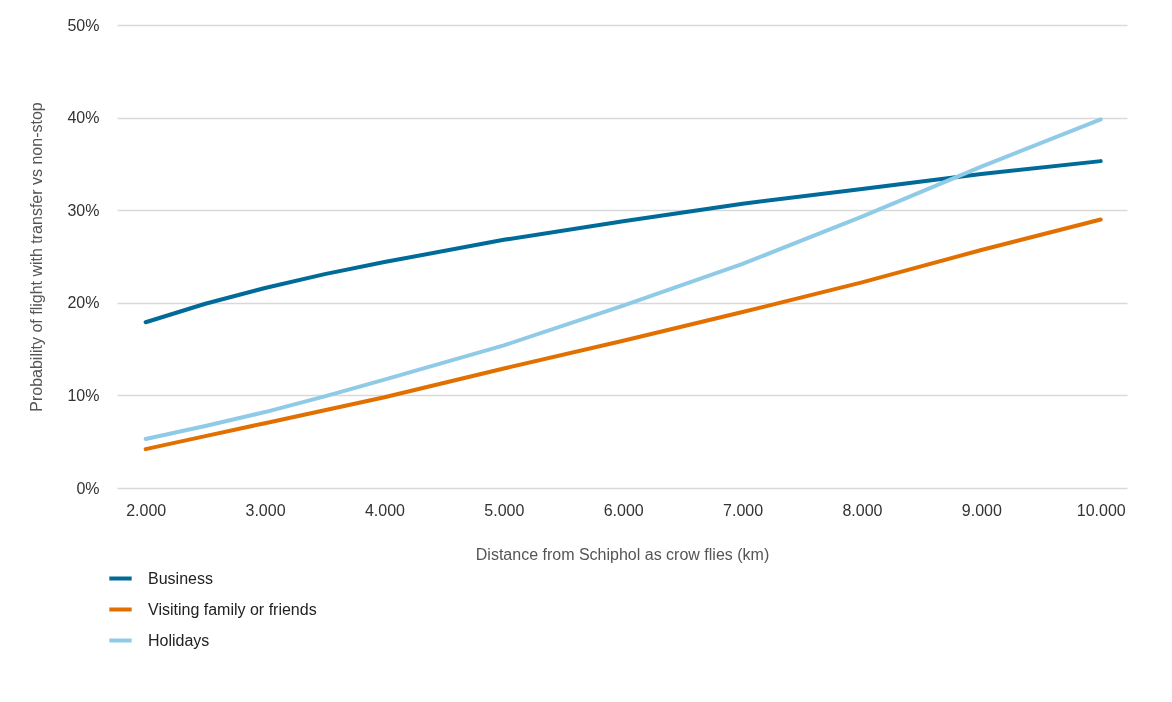 The width and height of the screenshot is (1172, 702). I want to click on x-axis-title: Distance from Schiphol as crow flies (km), so click(622, 554).